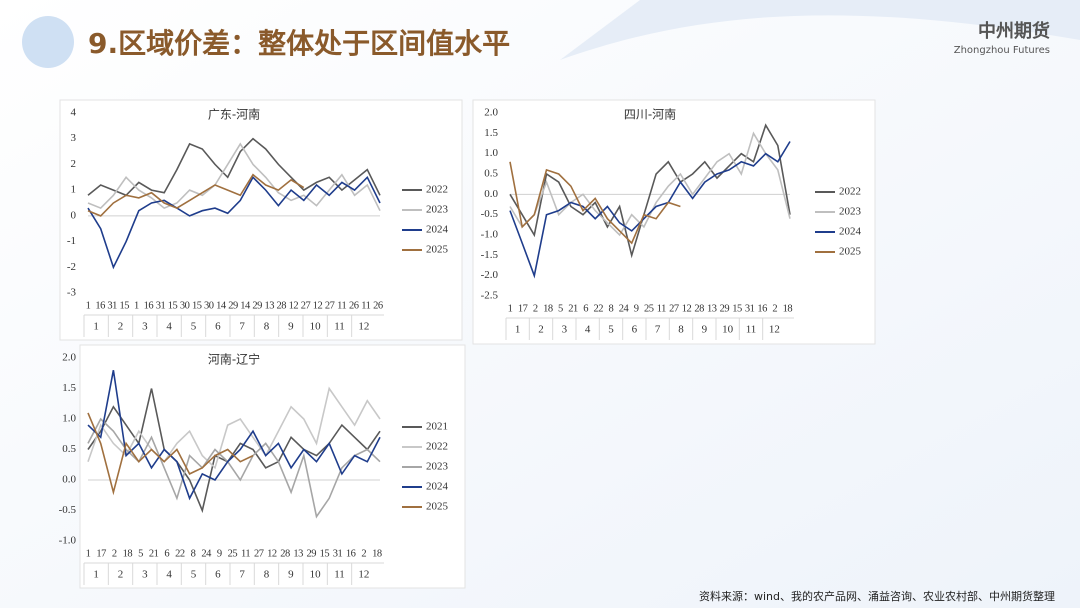 This screenshot has height=613, width=1080. I want to click on footer-source: 资料来源：wind、我的农产品网、涌益咨询、农业农村部、中州期货整理, so click(877, 596).